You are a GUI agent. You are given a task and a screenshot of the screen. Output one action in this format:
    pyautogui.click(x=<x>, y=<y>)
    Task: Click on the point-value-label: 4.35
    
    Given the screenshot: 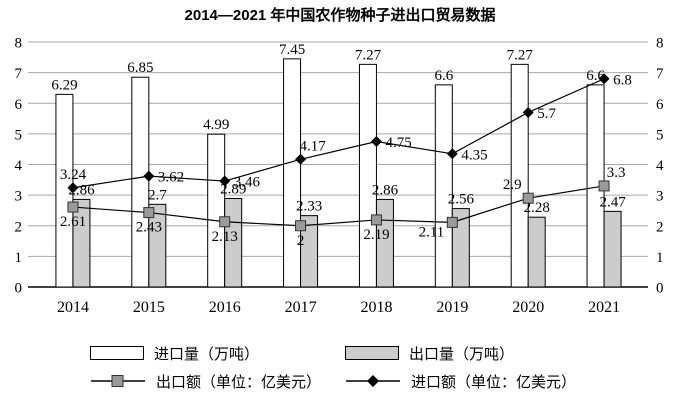 What is the action you would take?
    pyautogui.click(x=474, y=155)
    